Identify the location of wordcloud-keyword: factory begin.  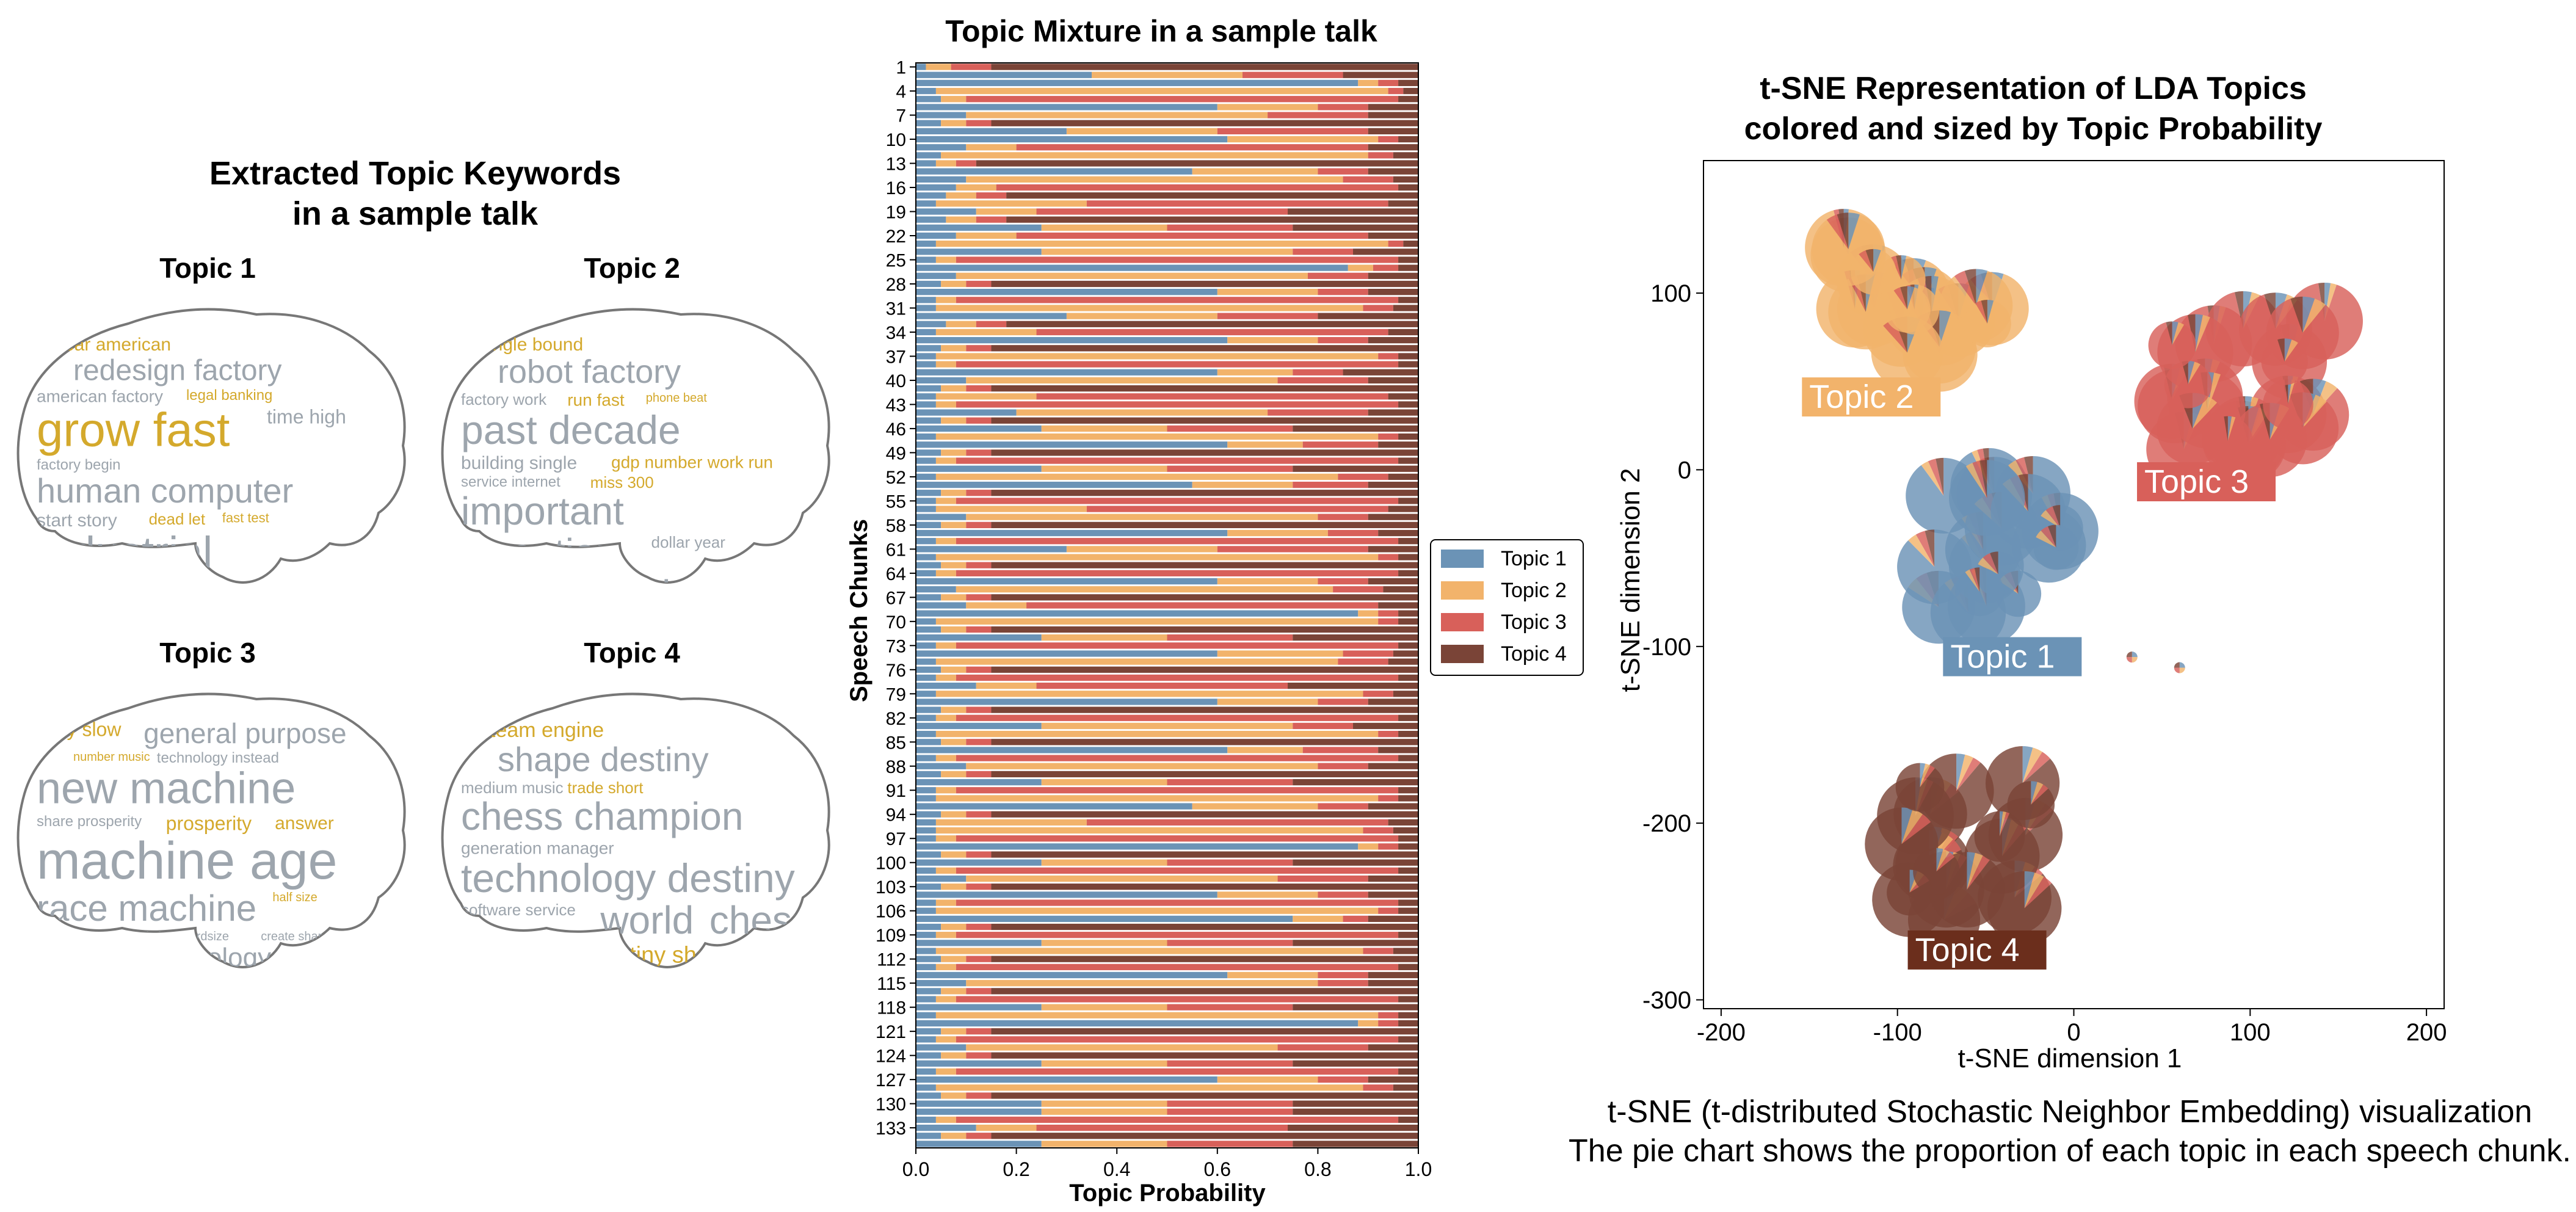
(78, 465).